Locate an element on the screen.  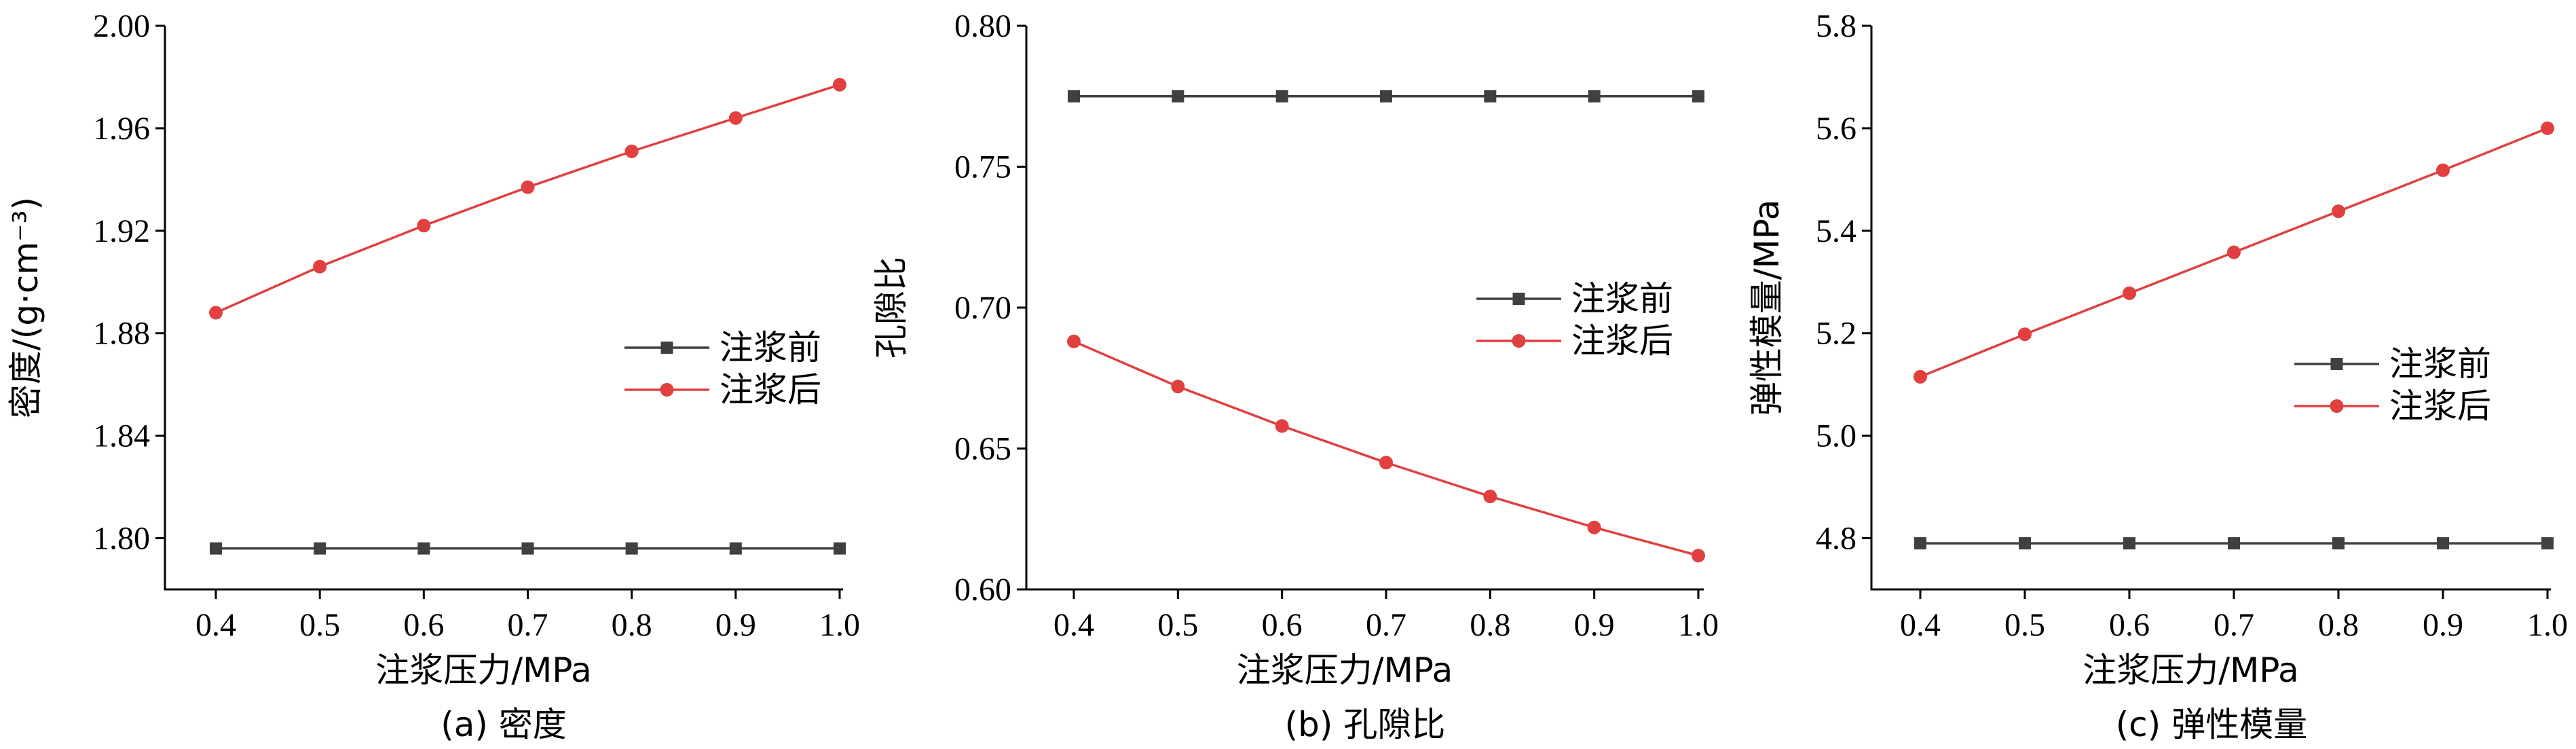
y-tick-label: 1.80 is located at coordinates (122, 539).